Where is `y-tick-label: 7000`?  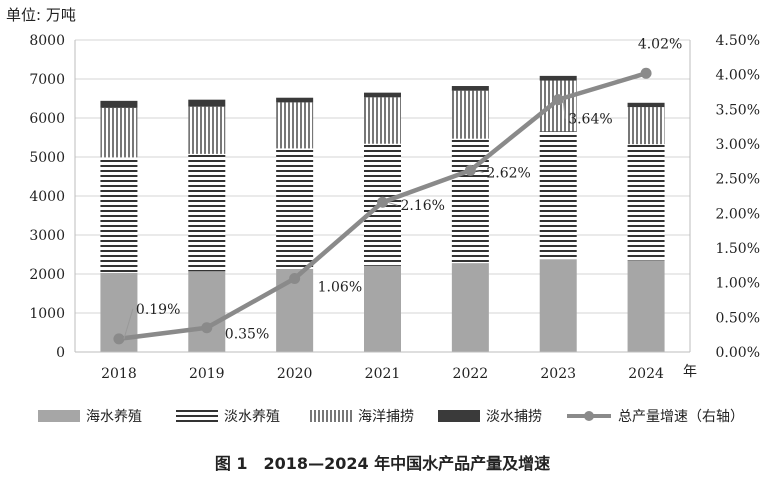 y-tick-label: 7000 is located at coordinates (47, 80).